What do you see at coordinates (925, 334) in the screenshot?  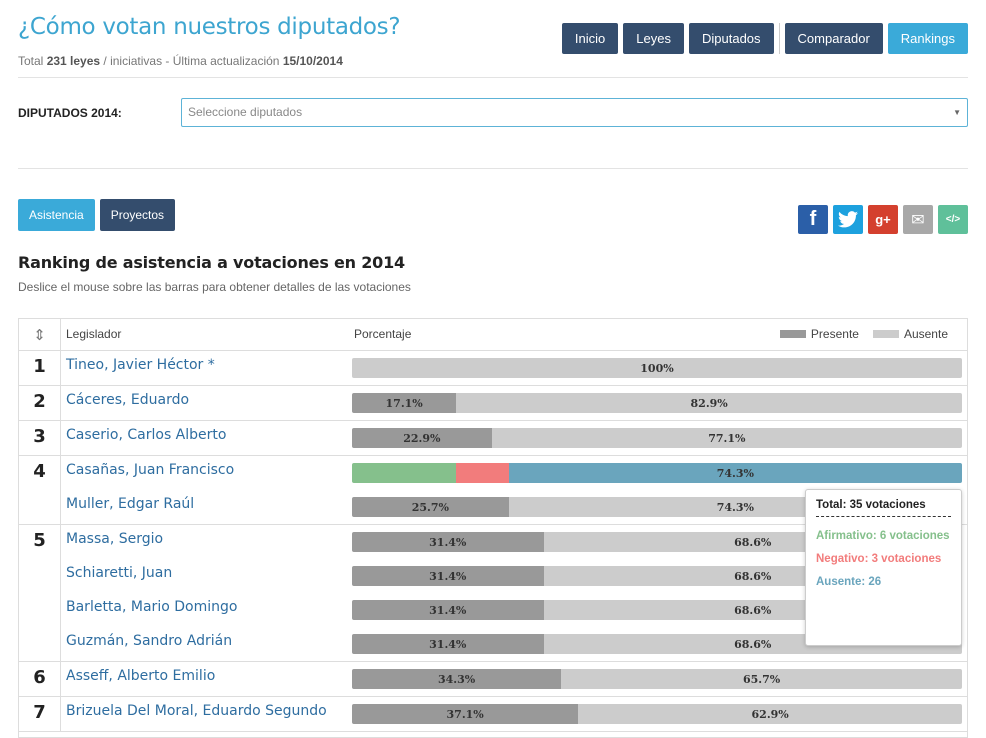 I see `legend-absent-label: Ausente` at bounding box center [925, 334].